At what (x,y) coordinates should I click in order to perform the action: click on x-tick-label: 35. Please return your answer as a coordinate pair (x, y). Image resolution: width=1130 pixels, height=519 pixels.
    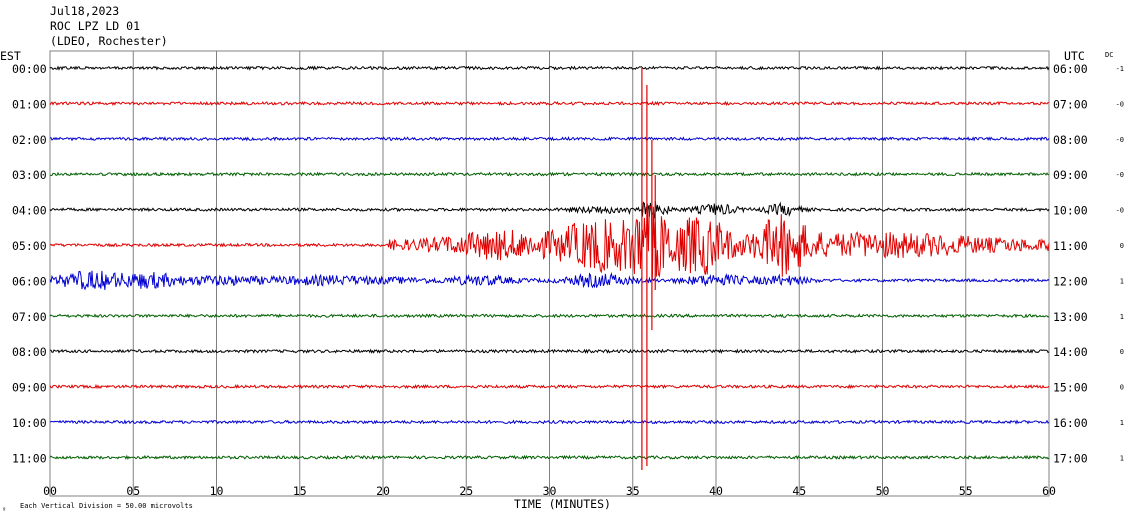
    Looking at the image, I should click on (633, 491).